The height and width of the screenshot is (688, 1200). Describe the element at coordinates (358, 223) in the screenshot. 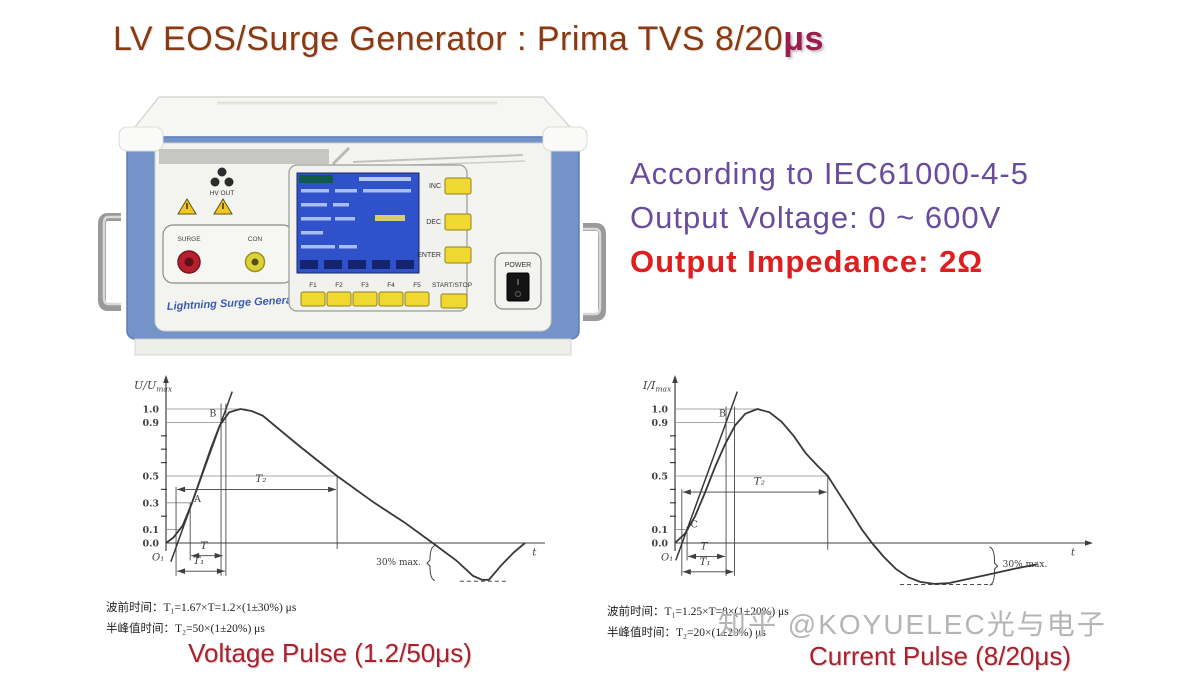

I see `lcd-screen` at that location.